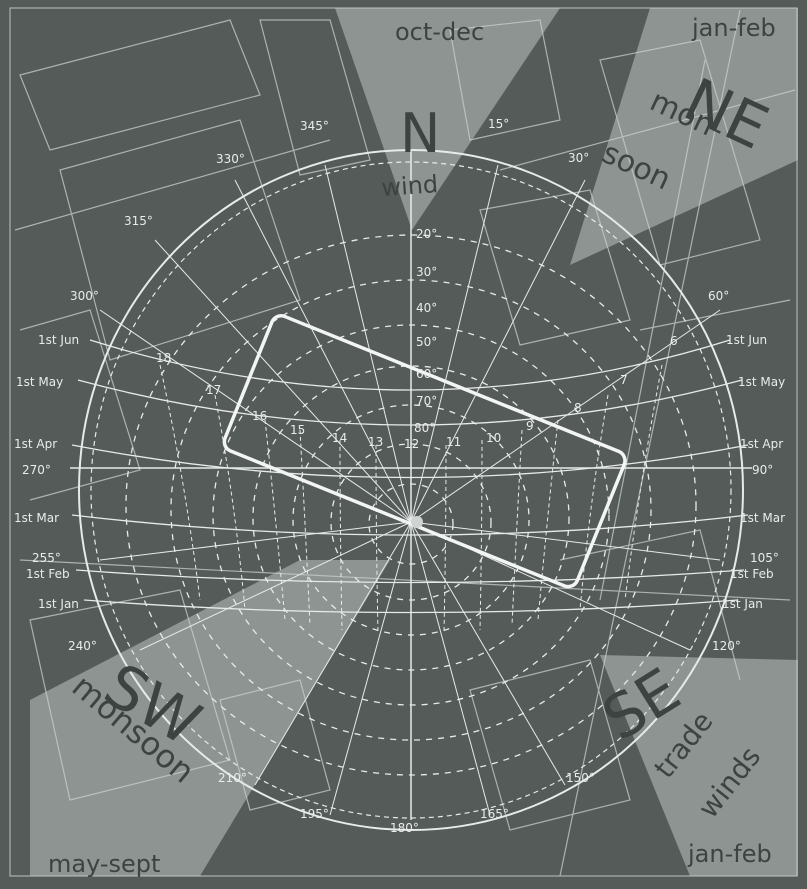 The width and height of the screenshot is (807, 889). I want to click on altitude-label: 60°, so click(426, 374).